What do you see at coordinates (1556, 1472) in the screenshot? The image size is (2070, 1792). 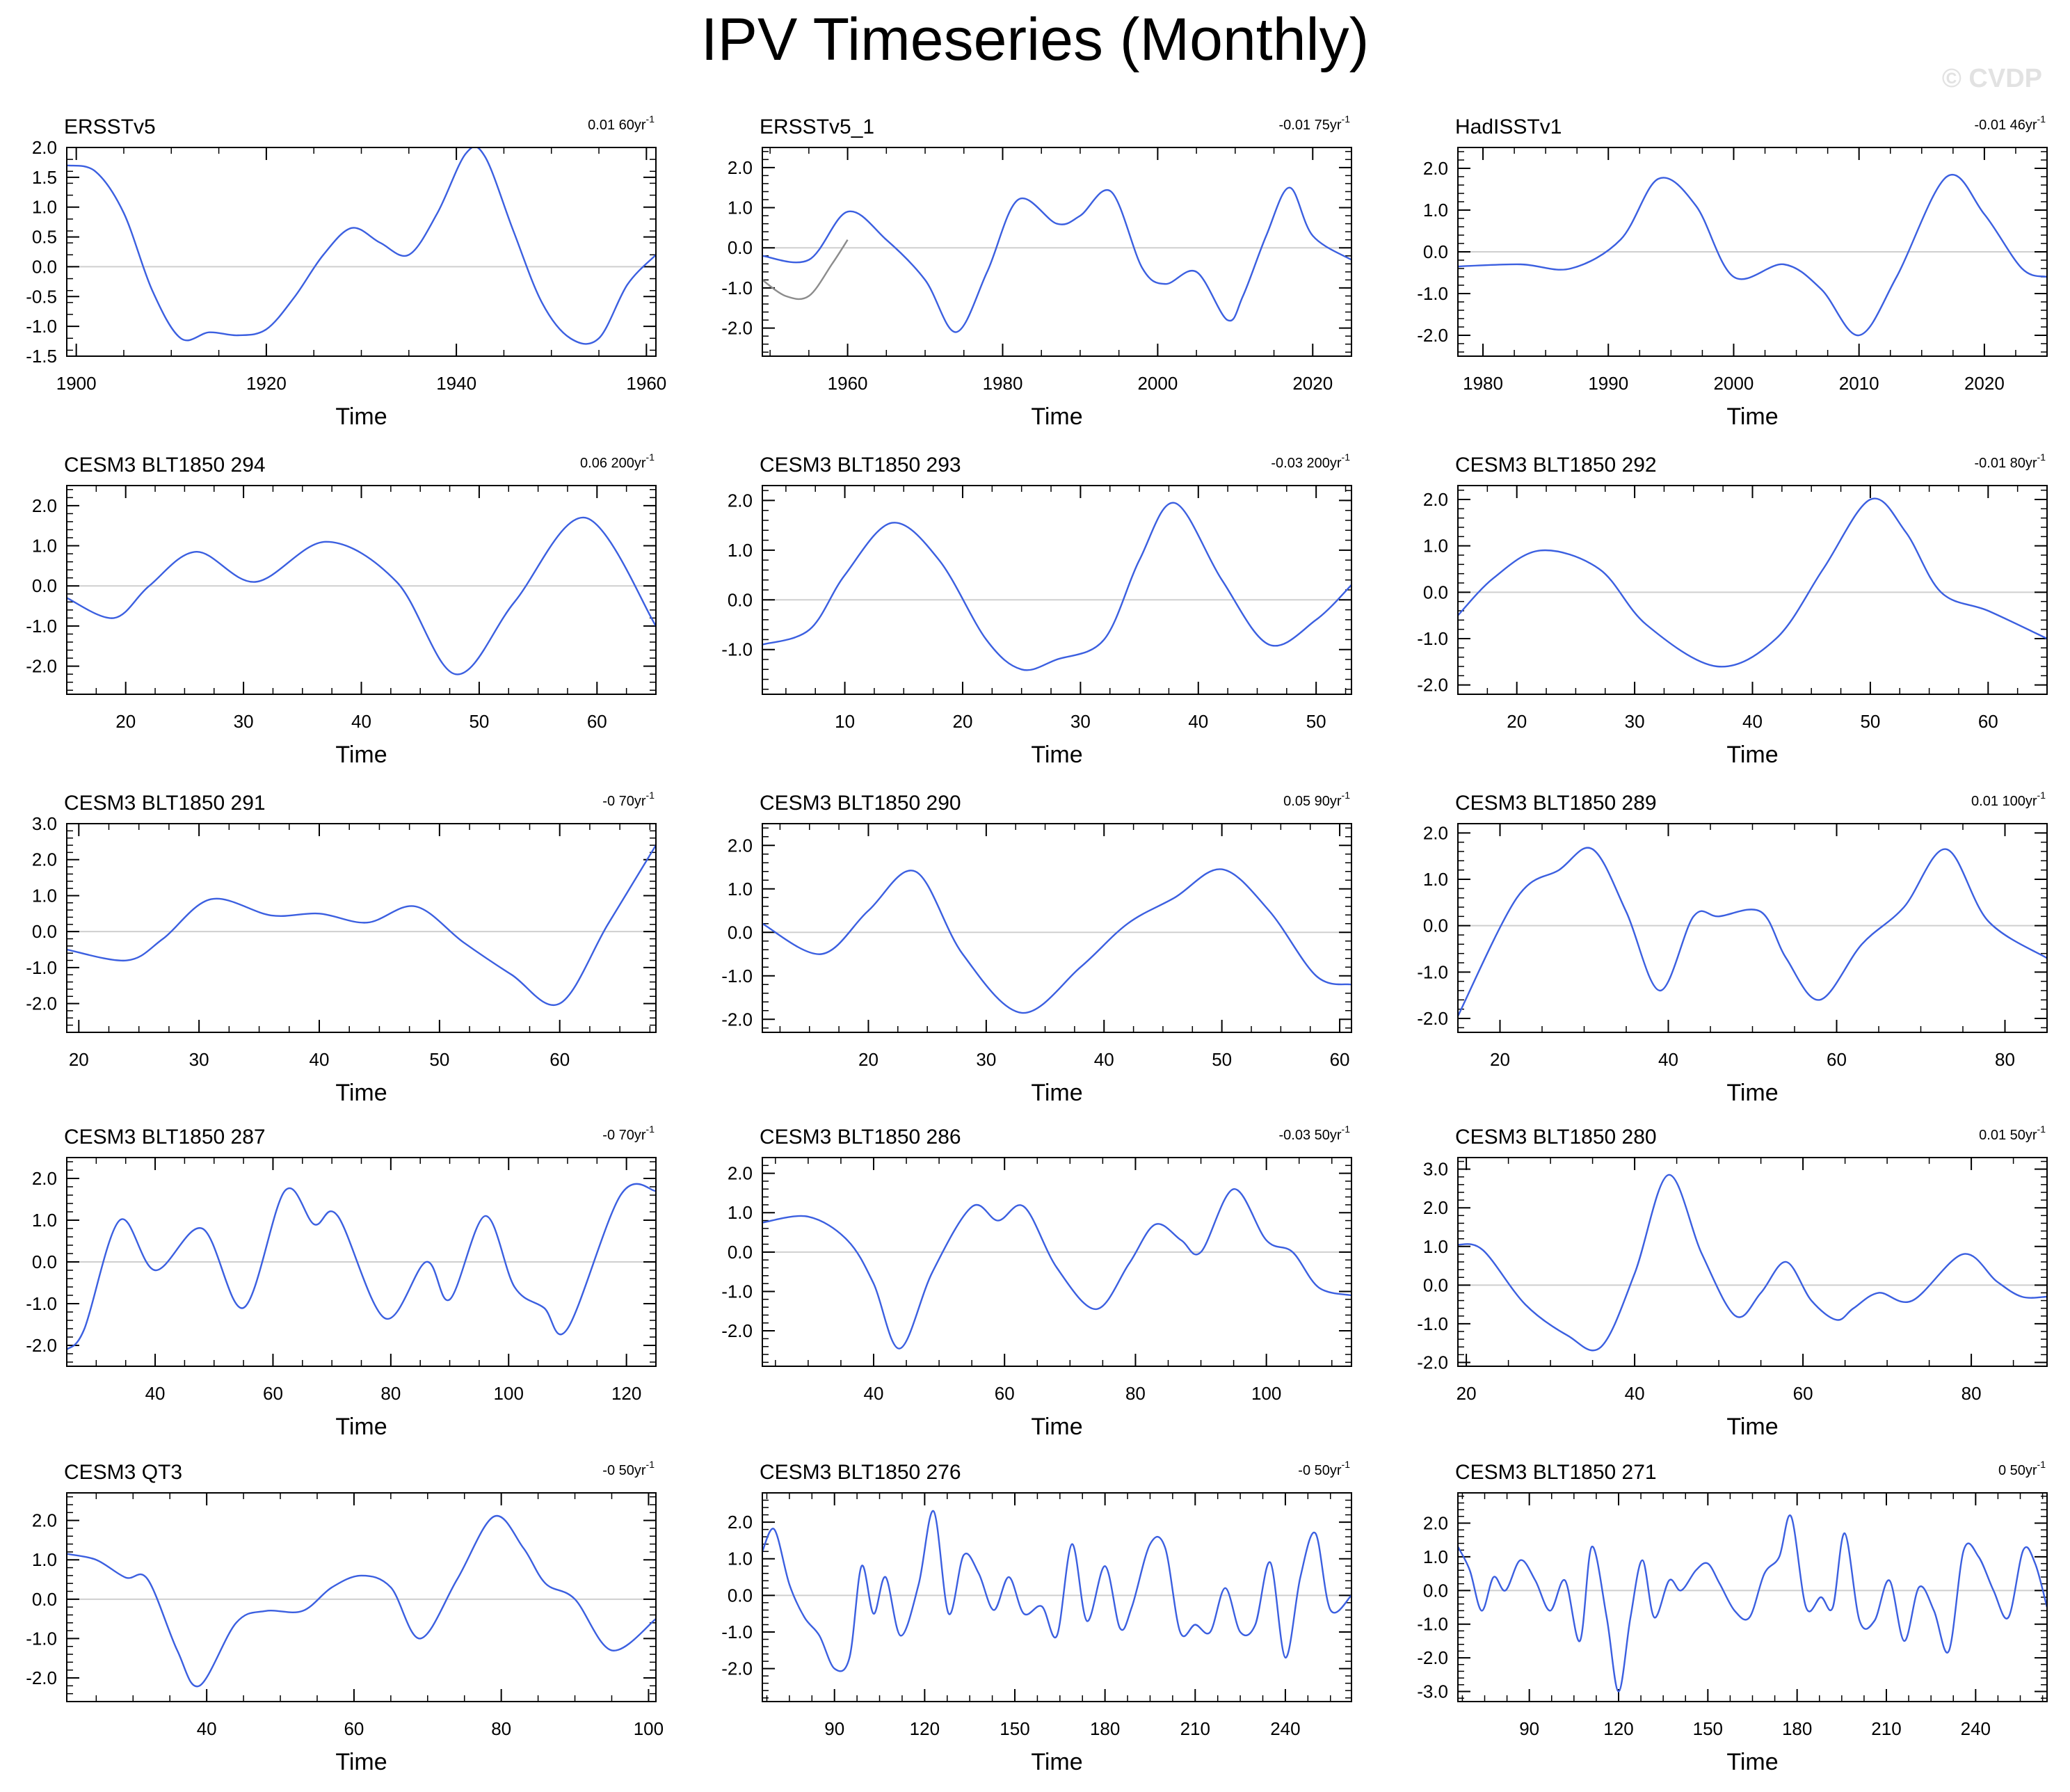 I see `panel-title: CESM3 BLT1850 271` at bounding box center [1556, 1472].